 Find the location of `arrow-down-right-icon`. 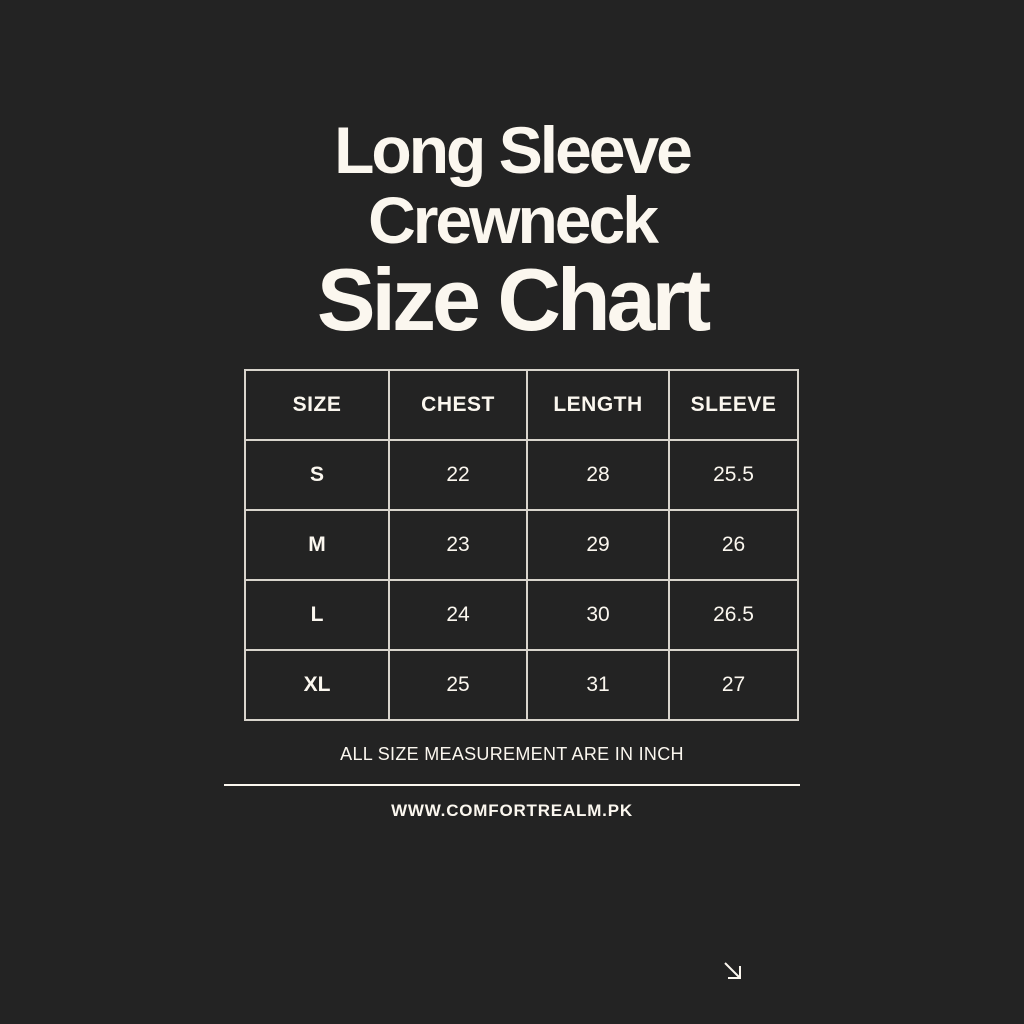

arrow-down-right-icon is located at coordinates (732, 970).